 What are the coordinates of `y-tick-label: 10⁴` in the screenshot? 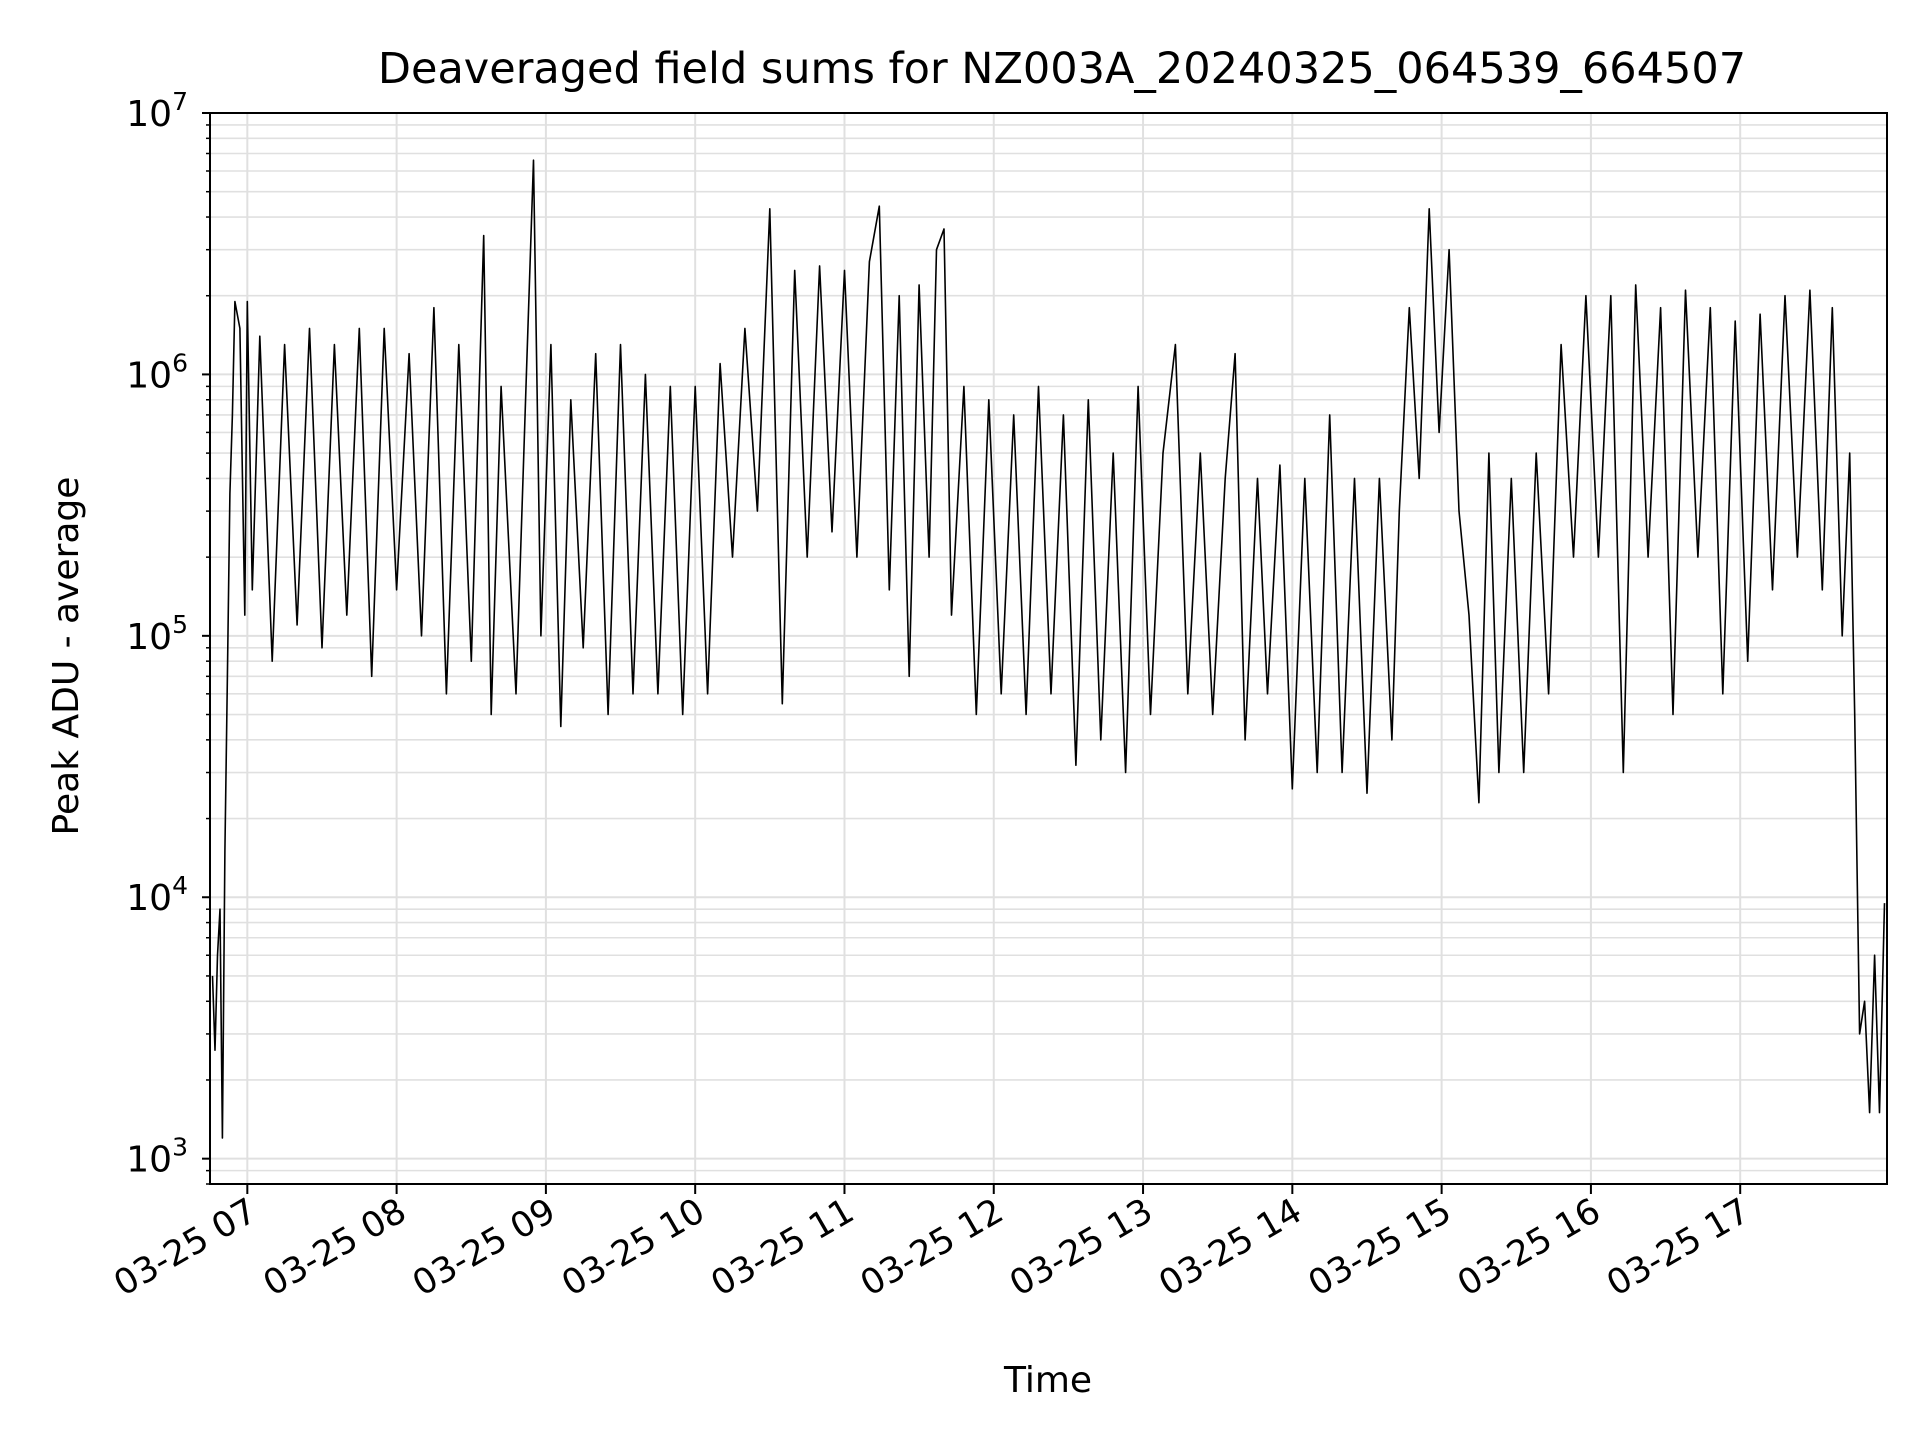 It's located at (157, 895).